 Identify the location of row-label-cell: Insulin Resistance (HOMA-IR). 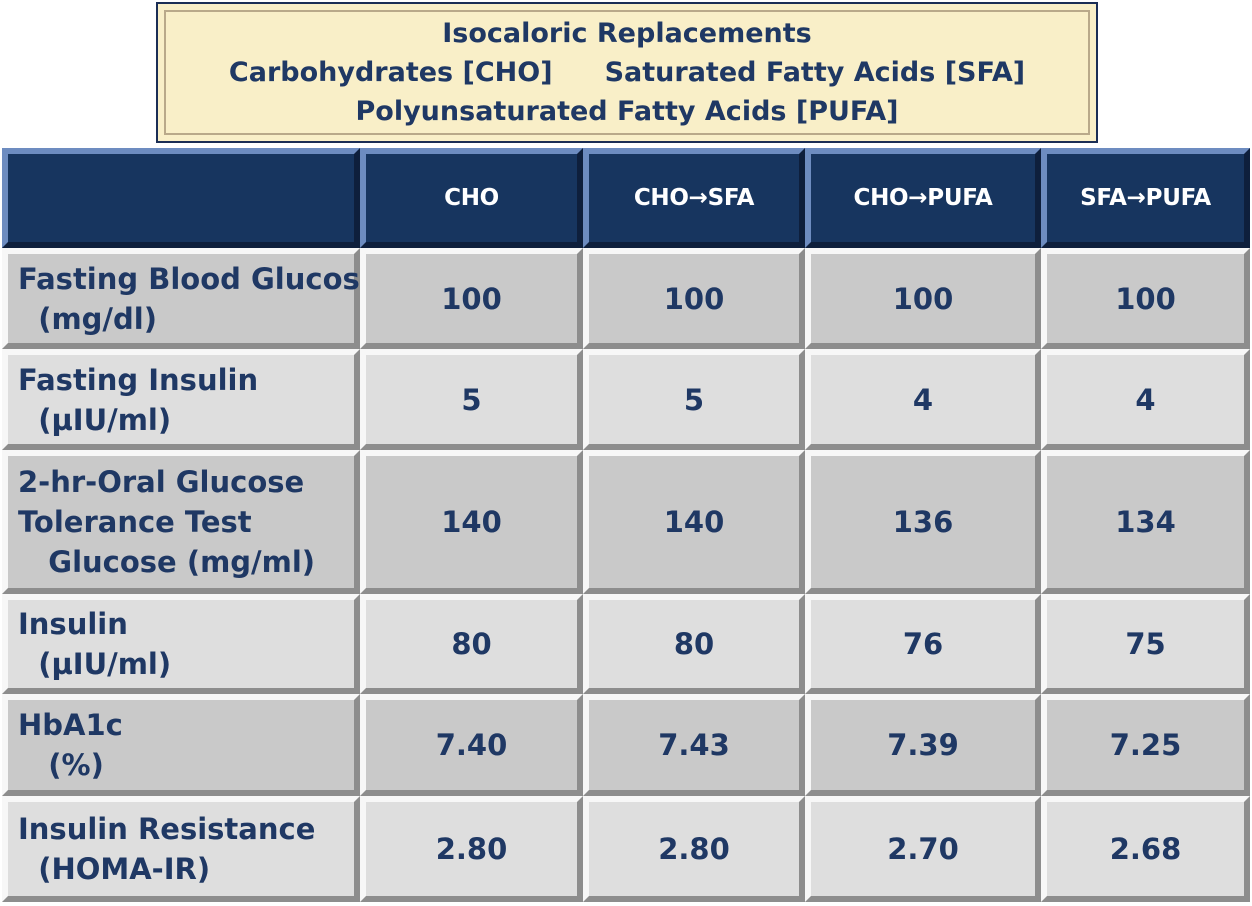
(181, 849).